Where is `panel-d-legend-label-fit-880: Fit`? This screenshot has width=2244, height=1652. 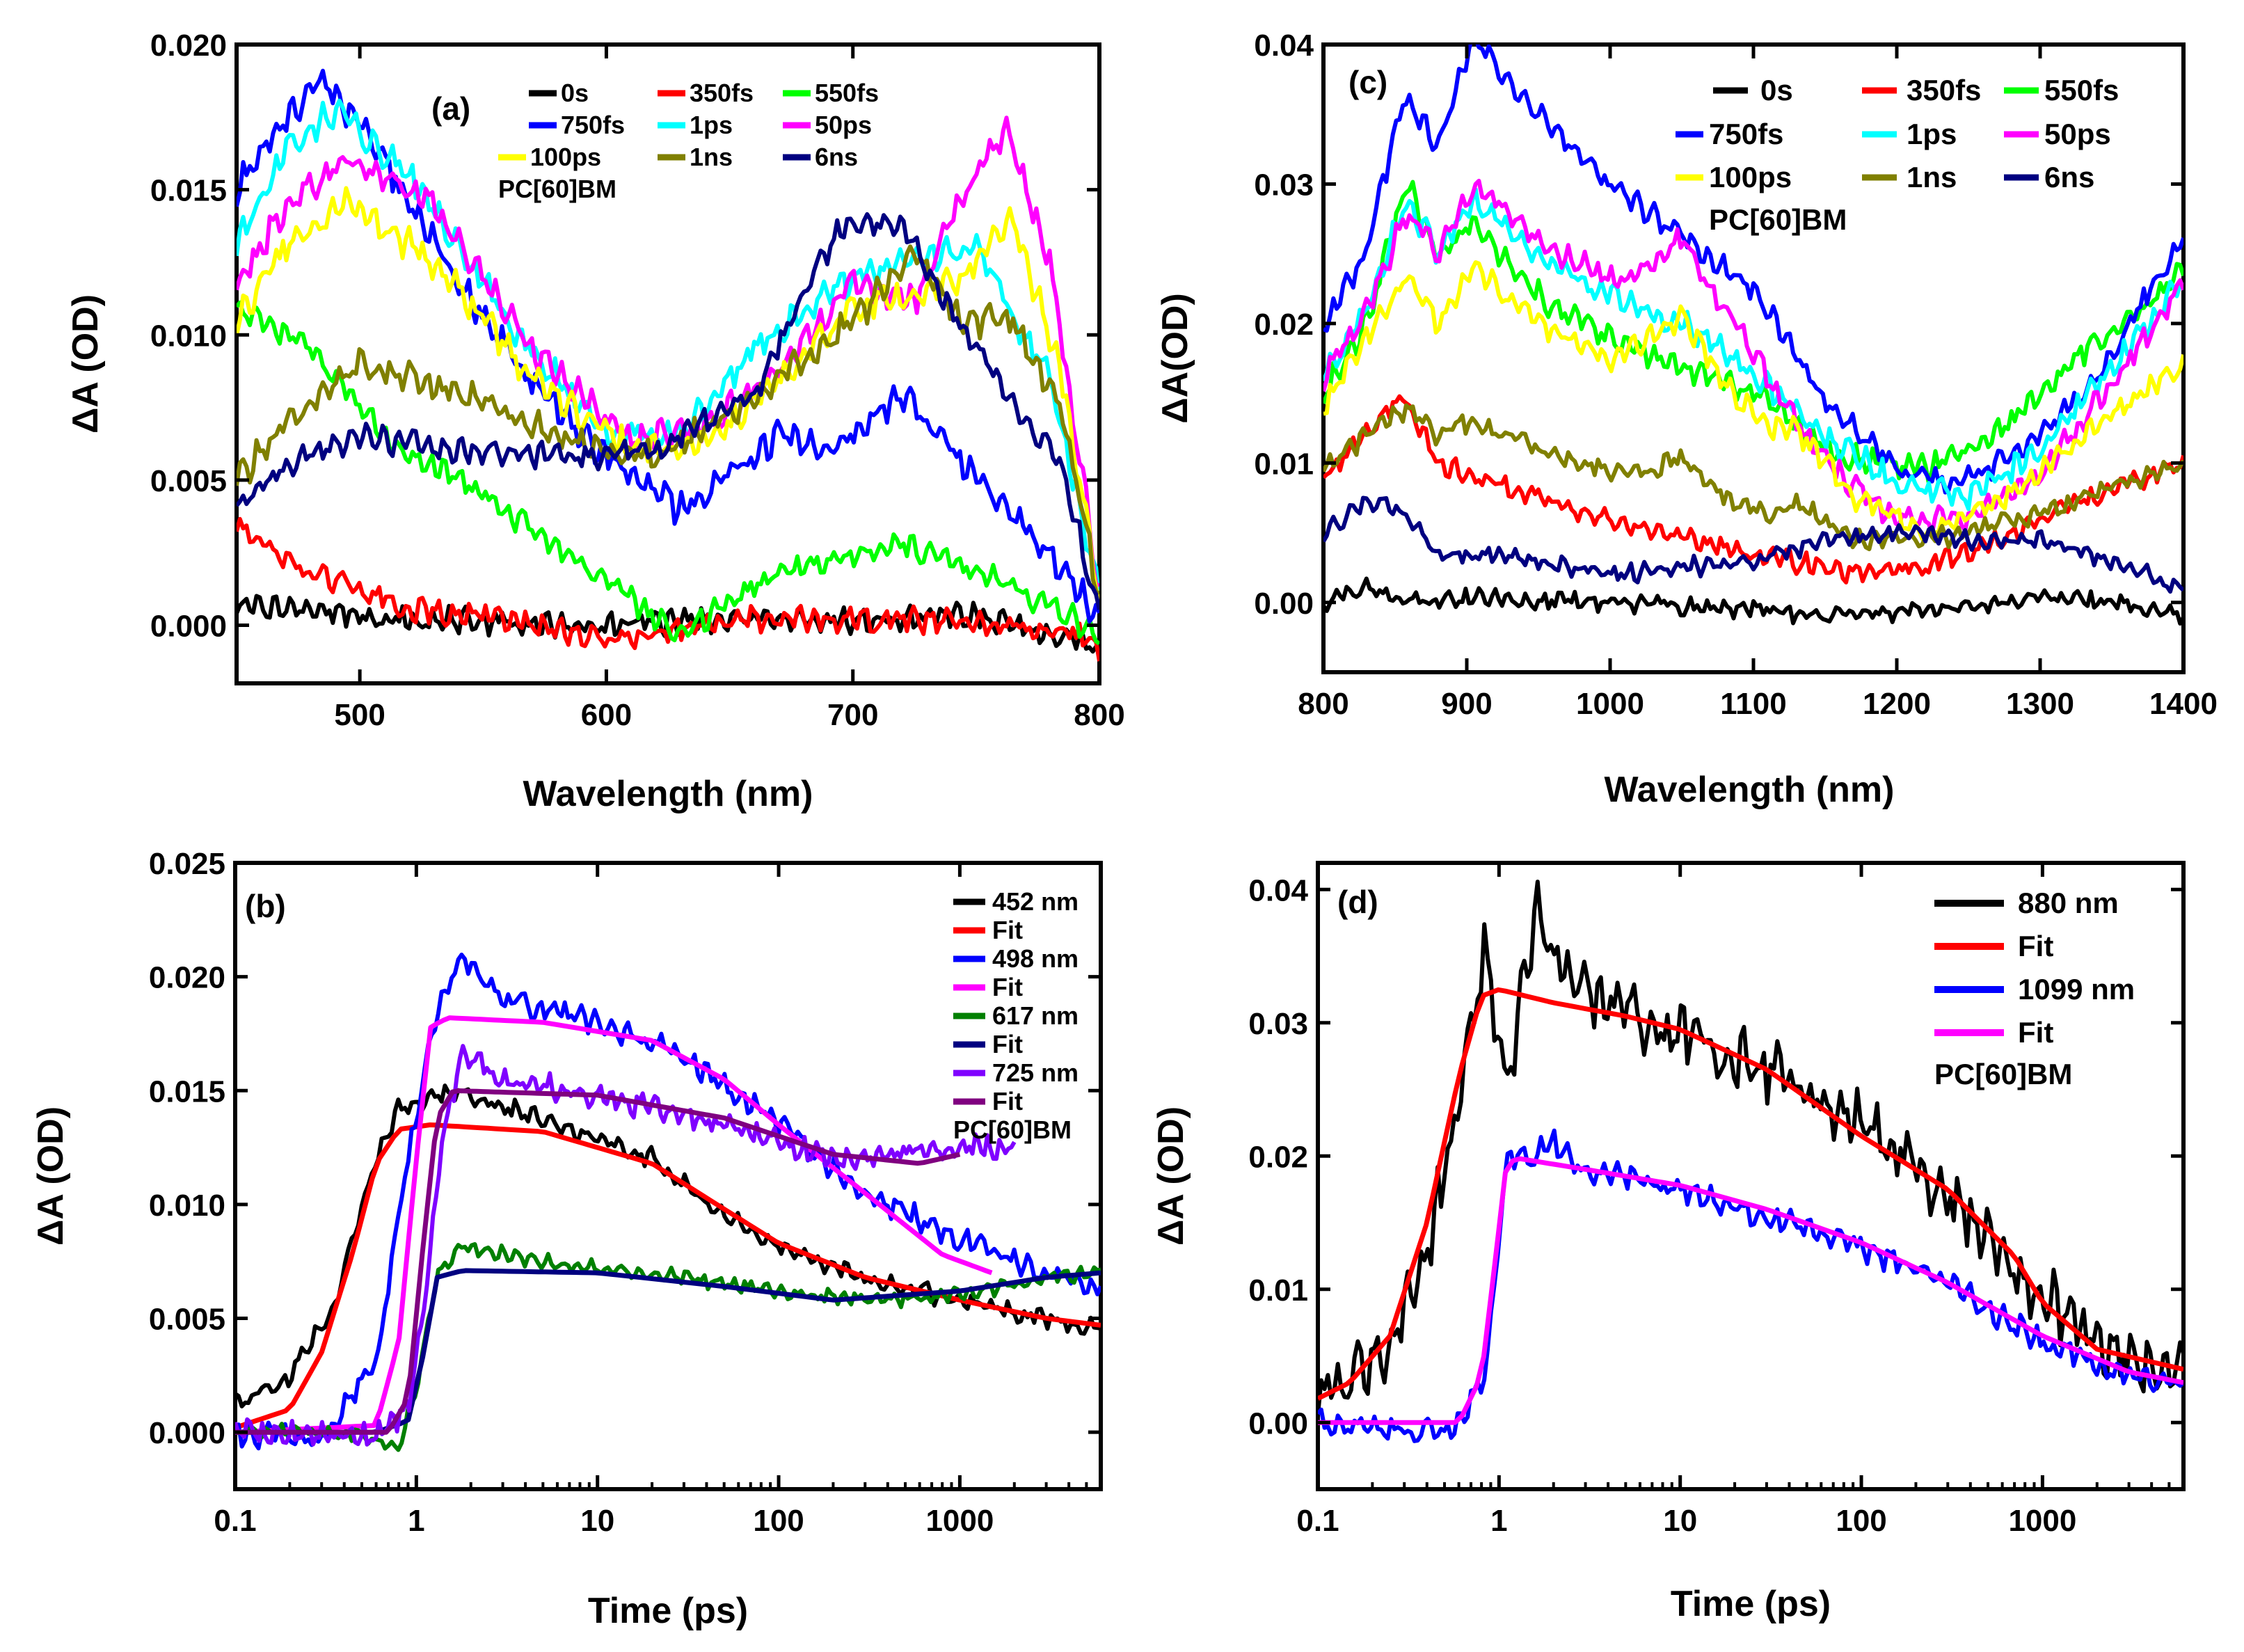 panel-d-legend-label-fit-880: Fit is located at coordinates (2035, 946).